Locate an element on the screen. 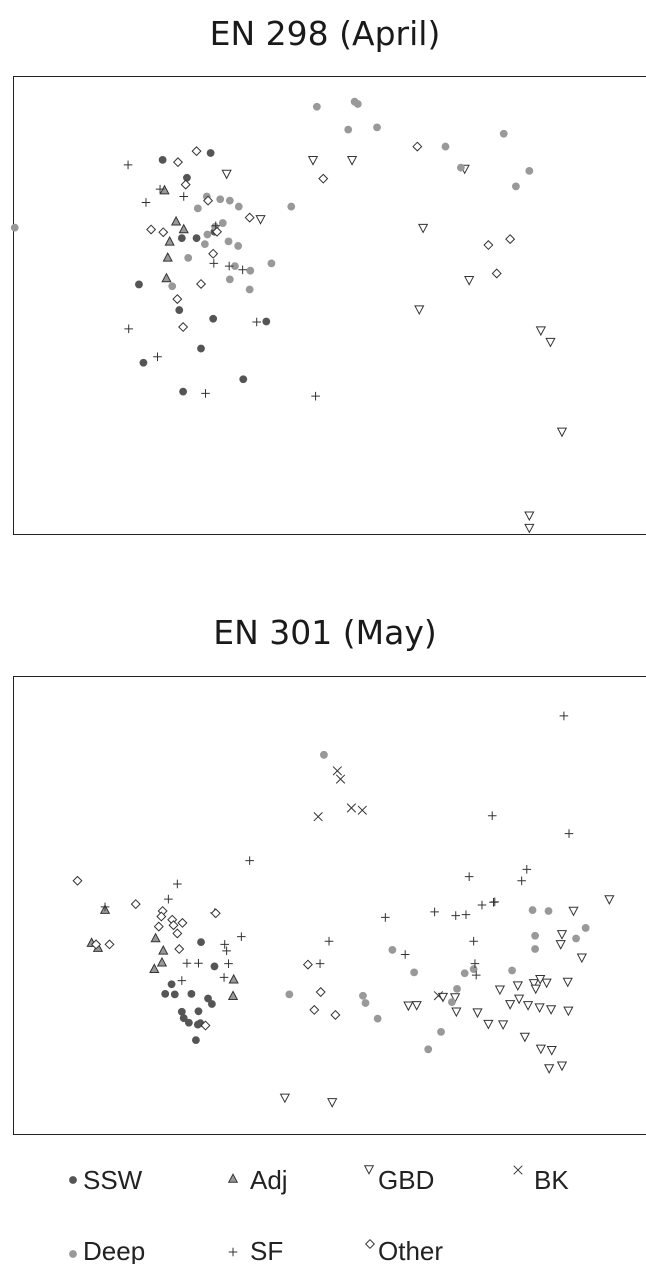 This screenshot has height=1264, width=646. legend-marker-sf is located at coordinates (233, 1252).